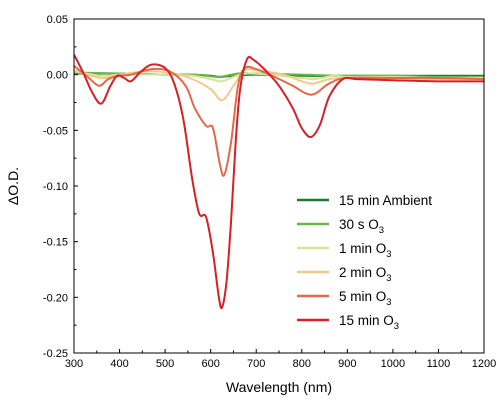 The width and height of the screenshot is (499, 402). I want to click on legend-item: 2 min O3, so click(344, 274).